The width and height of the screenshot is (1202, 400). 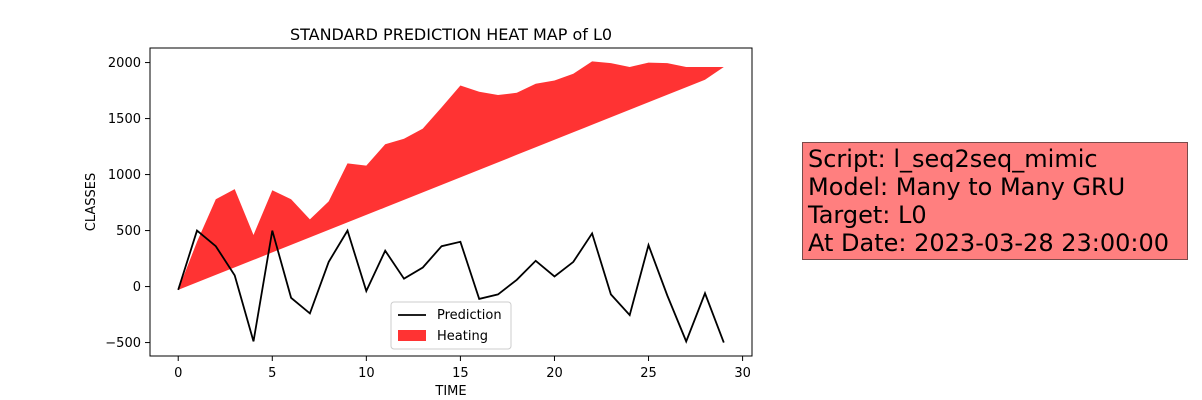 I want to click on x-axis: 0 5 10 15 20 25 30, so click(x=462, y=368).